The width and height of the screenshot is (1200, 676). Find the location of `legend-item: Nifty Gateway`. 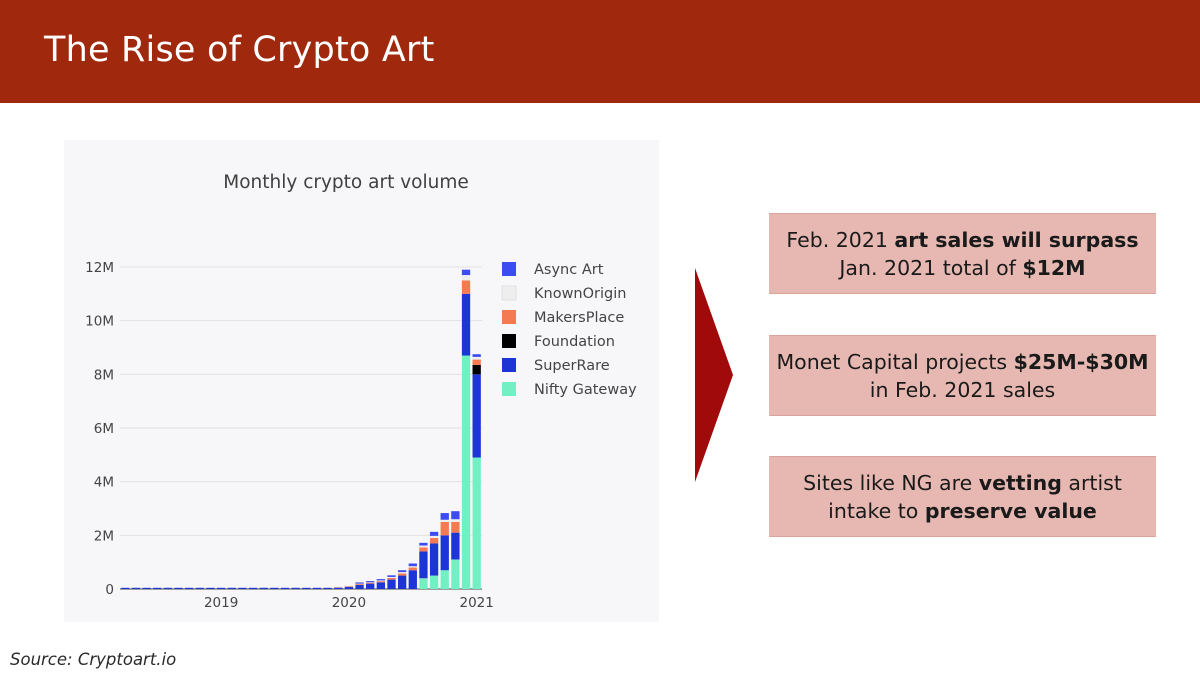

legend-item: Nifty Gateway is located at coordinates (569, 390).